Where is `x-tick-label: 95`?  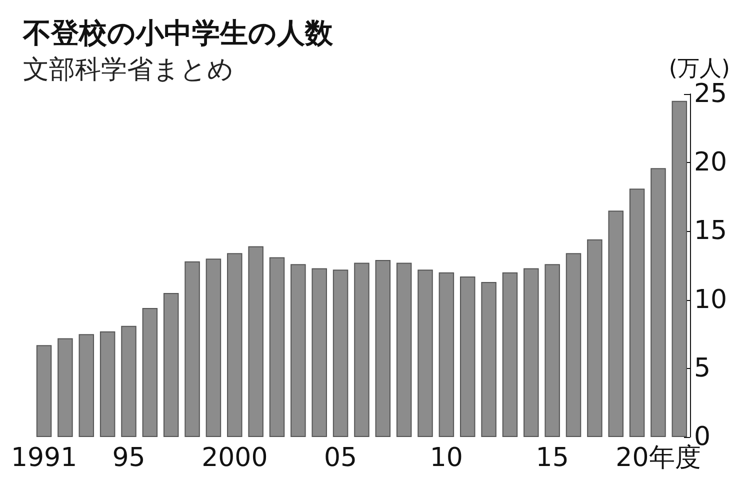 x-tick-label: 95 is located at coordinates (129, 458).